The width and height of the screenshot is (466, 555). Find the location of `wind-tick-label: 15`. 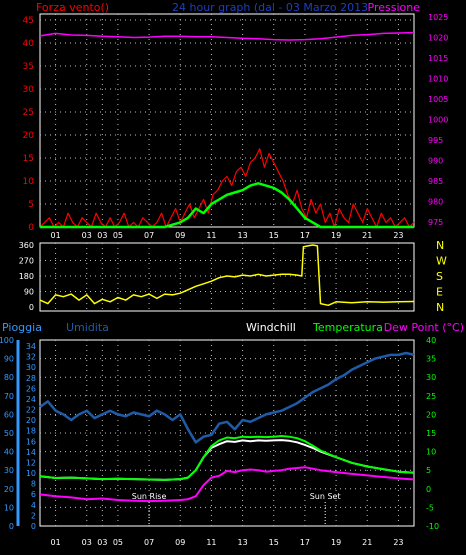

wind-tick-label: 15 is located at coordinates (28, 159).